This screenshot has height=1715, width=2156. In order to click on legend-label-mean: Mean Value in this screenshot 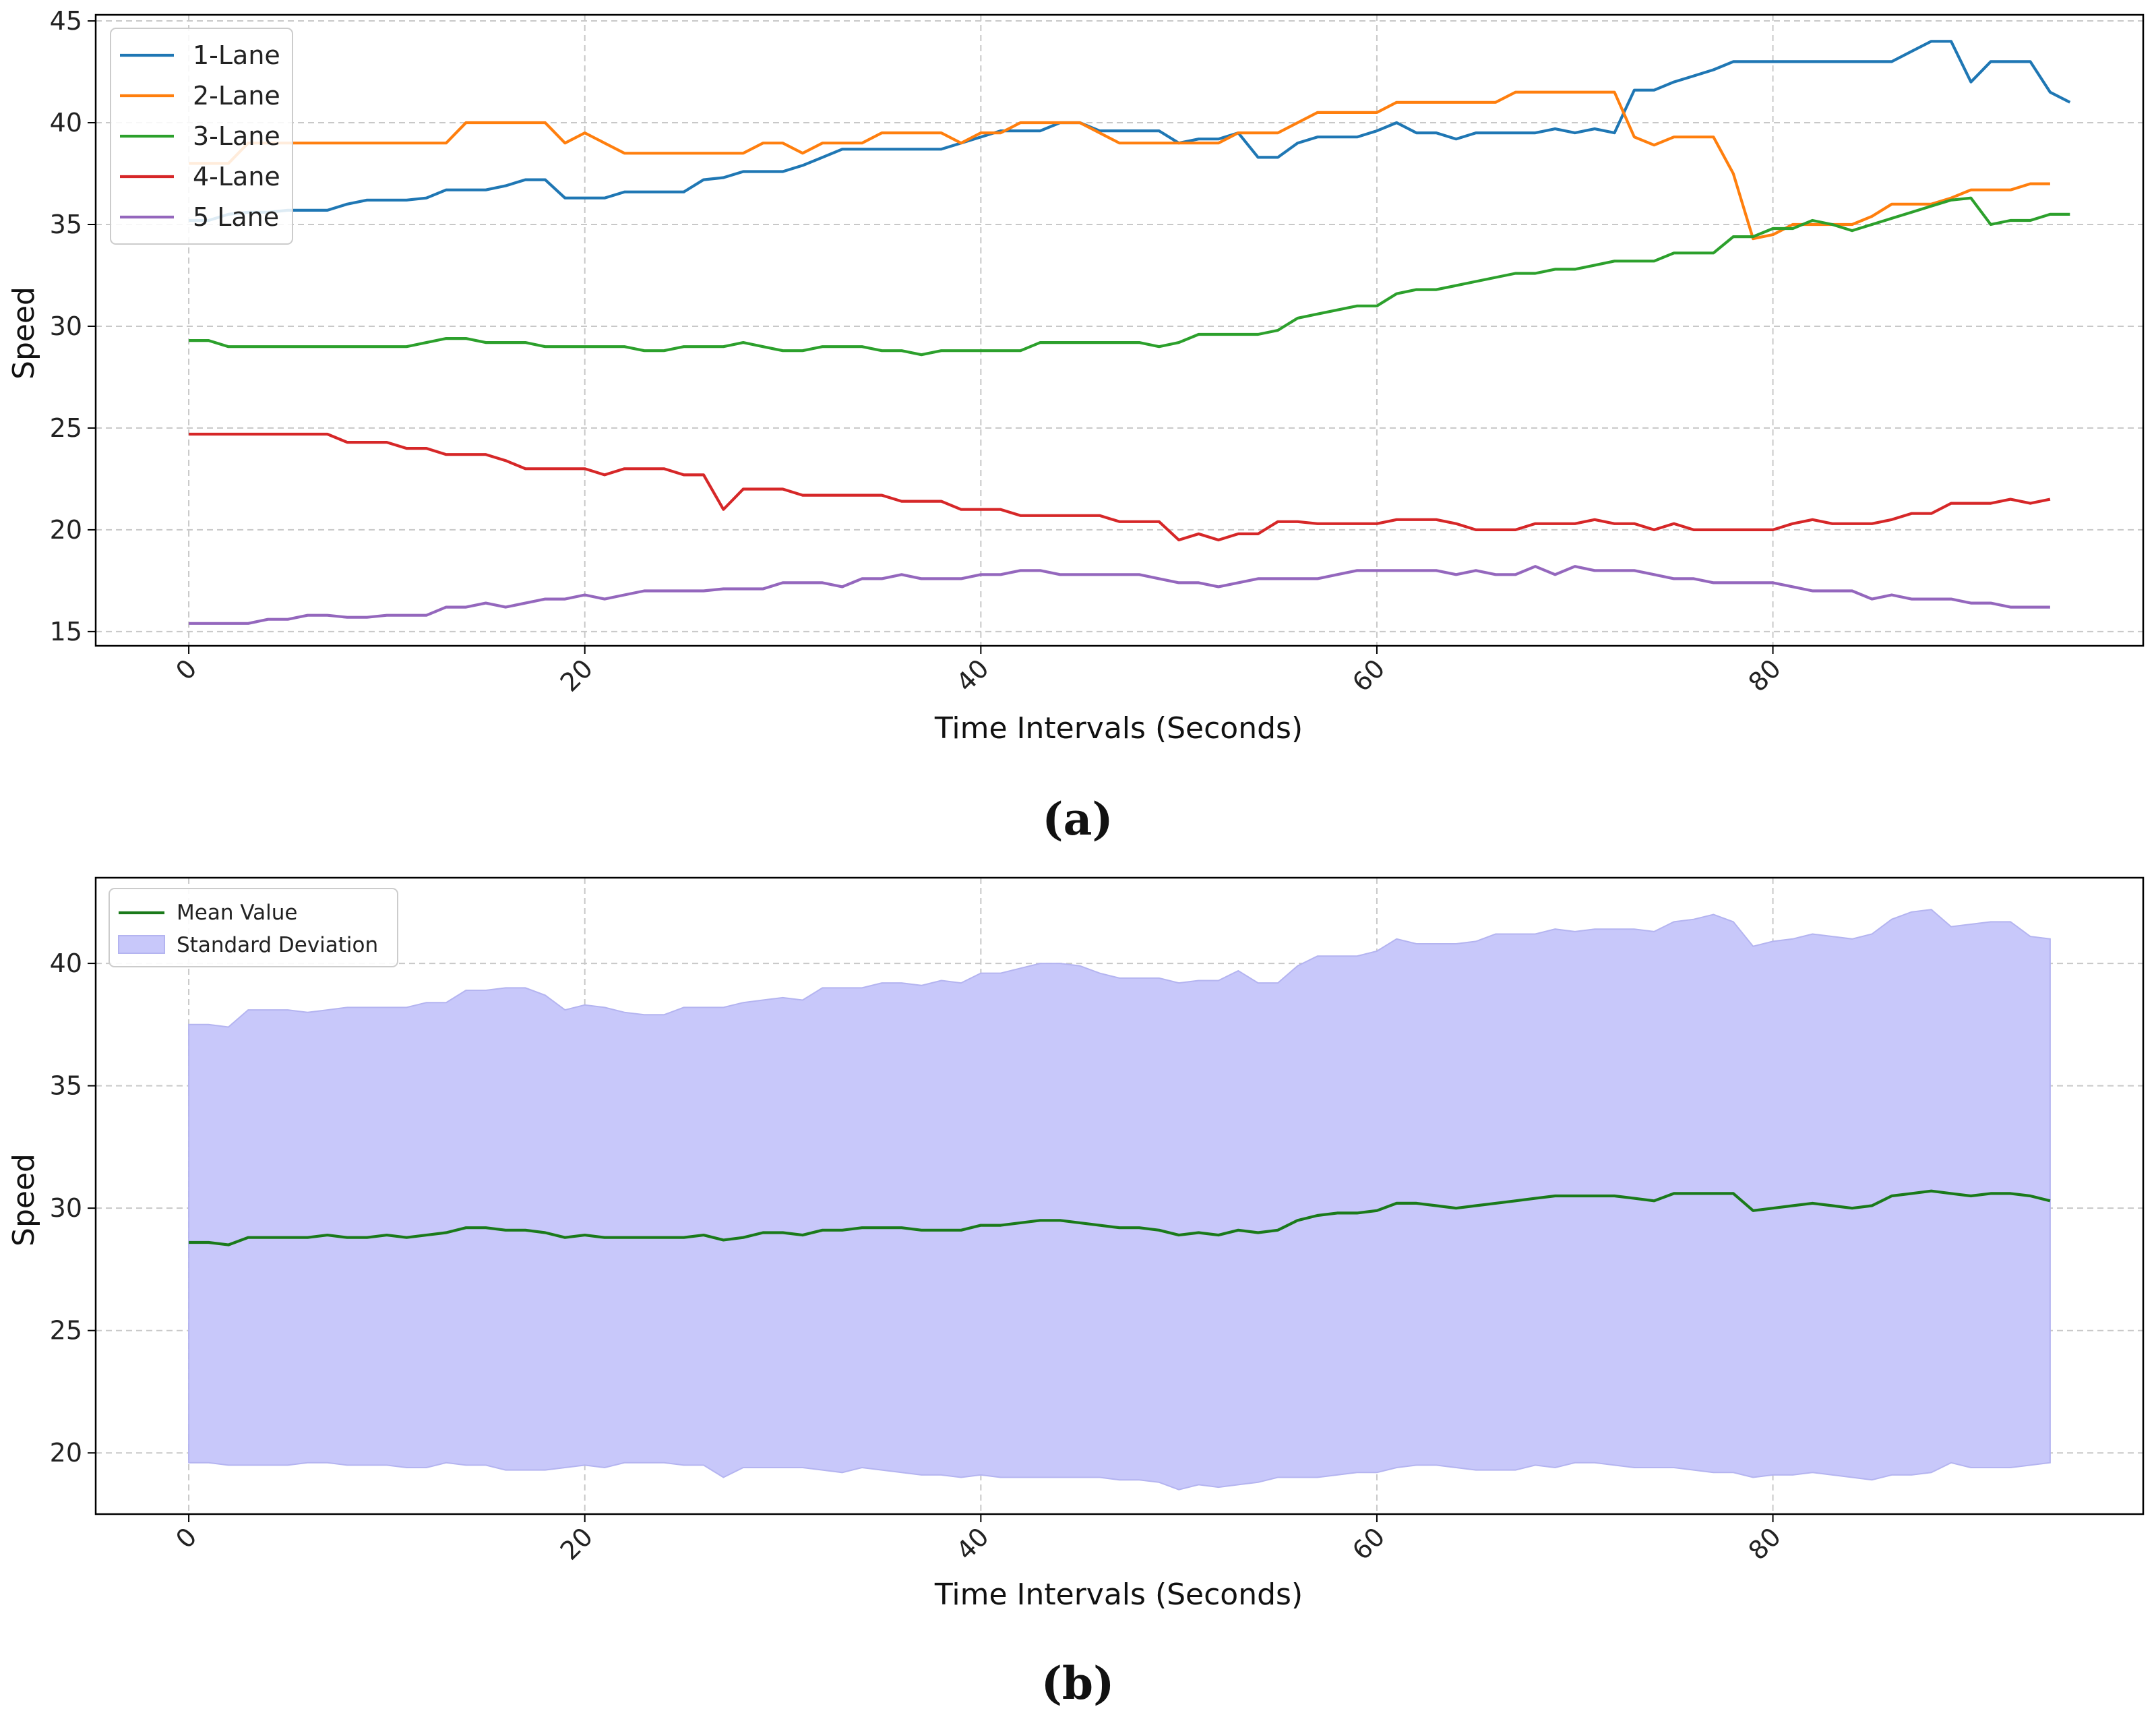, I will do `click(237, 913)`.